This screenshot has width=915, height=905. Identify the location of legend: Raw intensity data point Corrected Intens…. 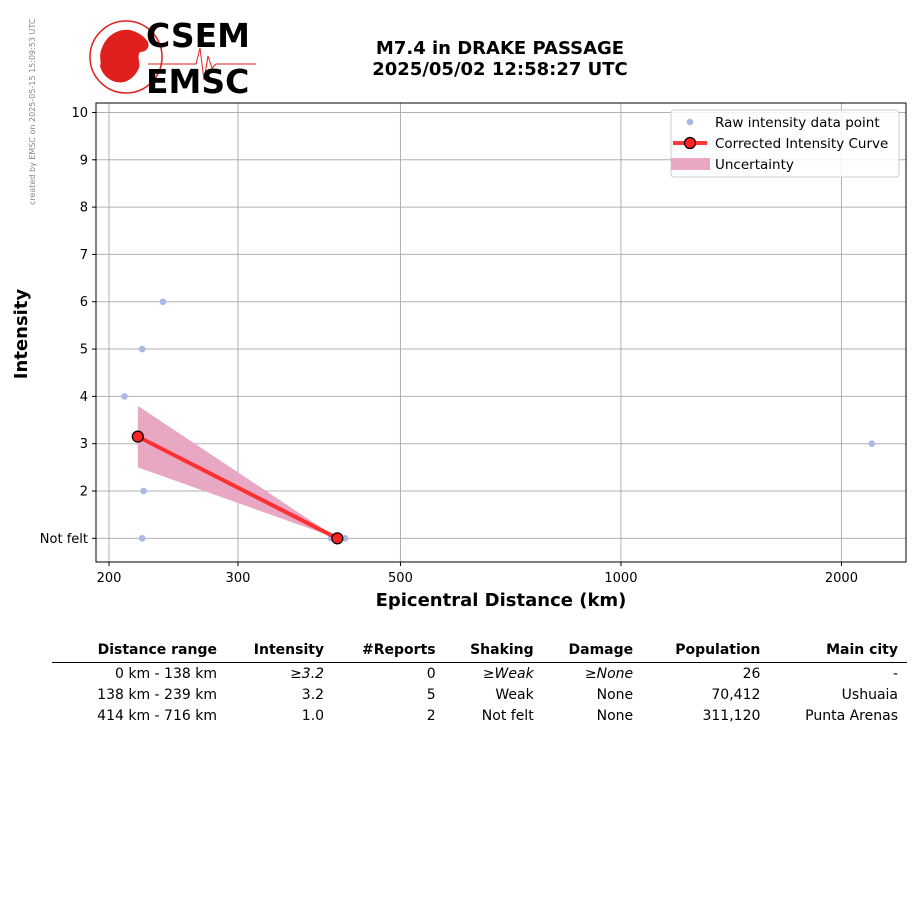
(785, 143).